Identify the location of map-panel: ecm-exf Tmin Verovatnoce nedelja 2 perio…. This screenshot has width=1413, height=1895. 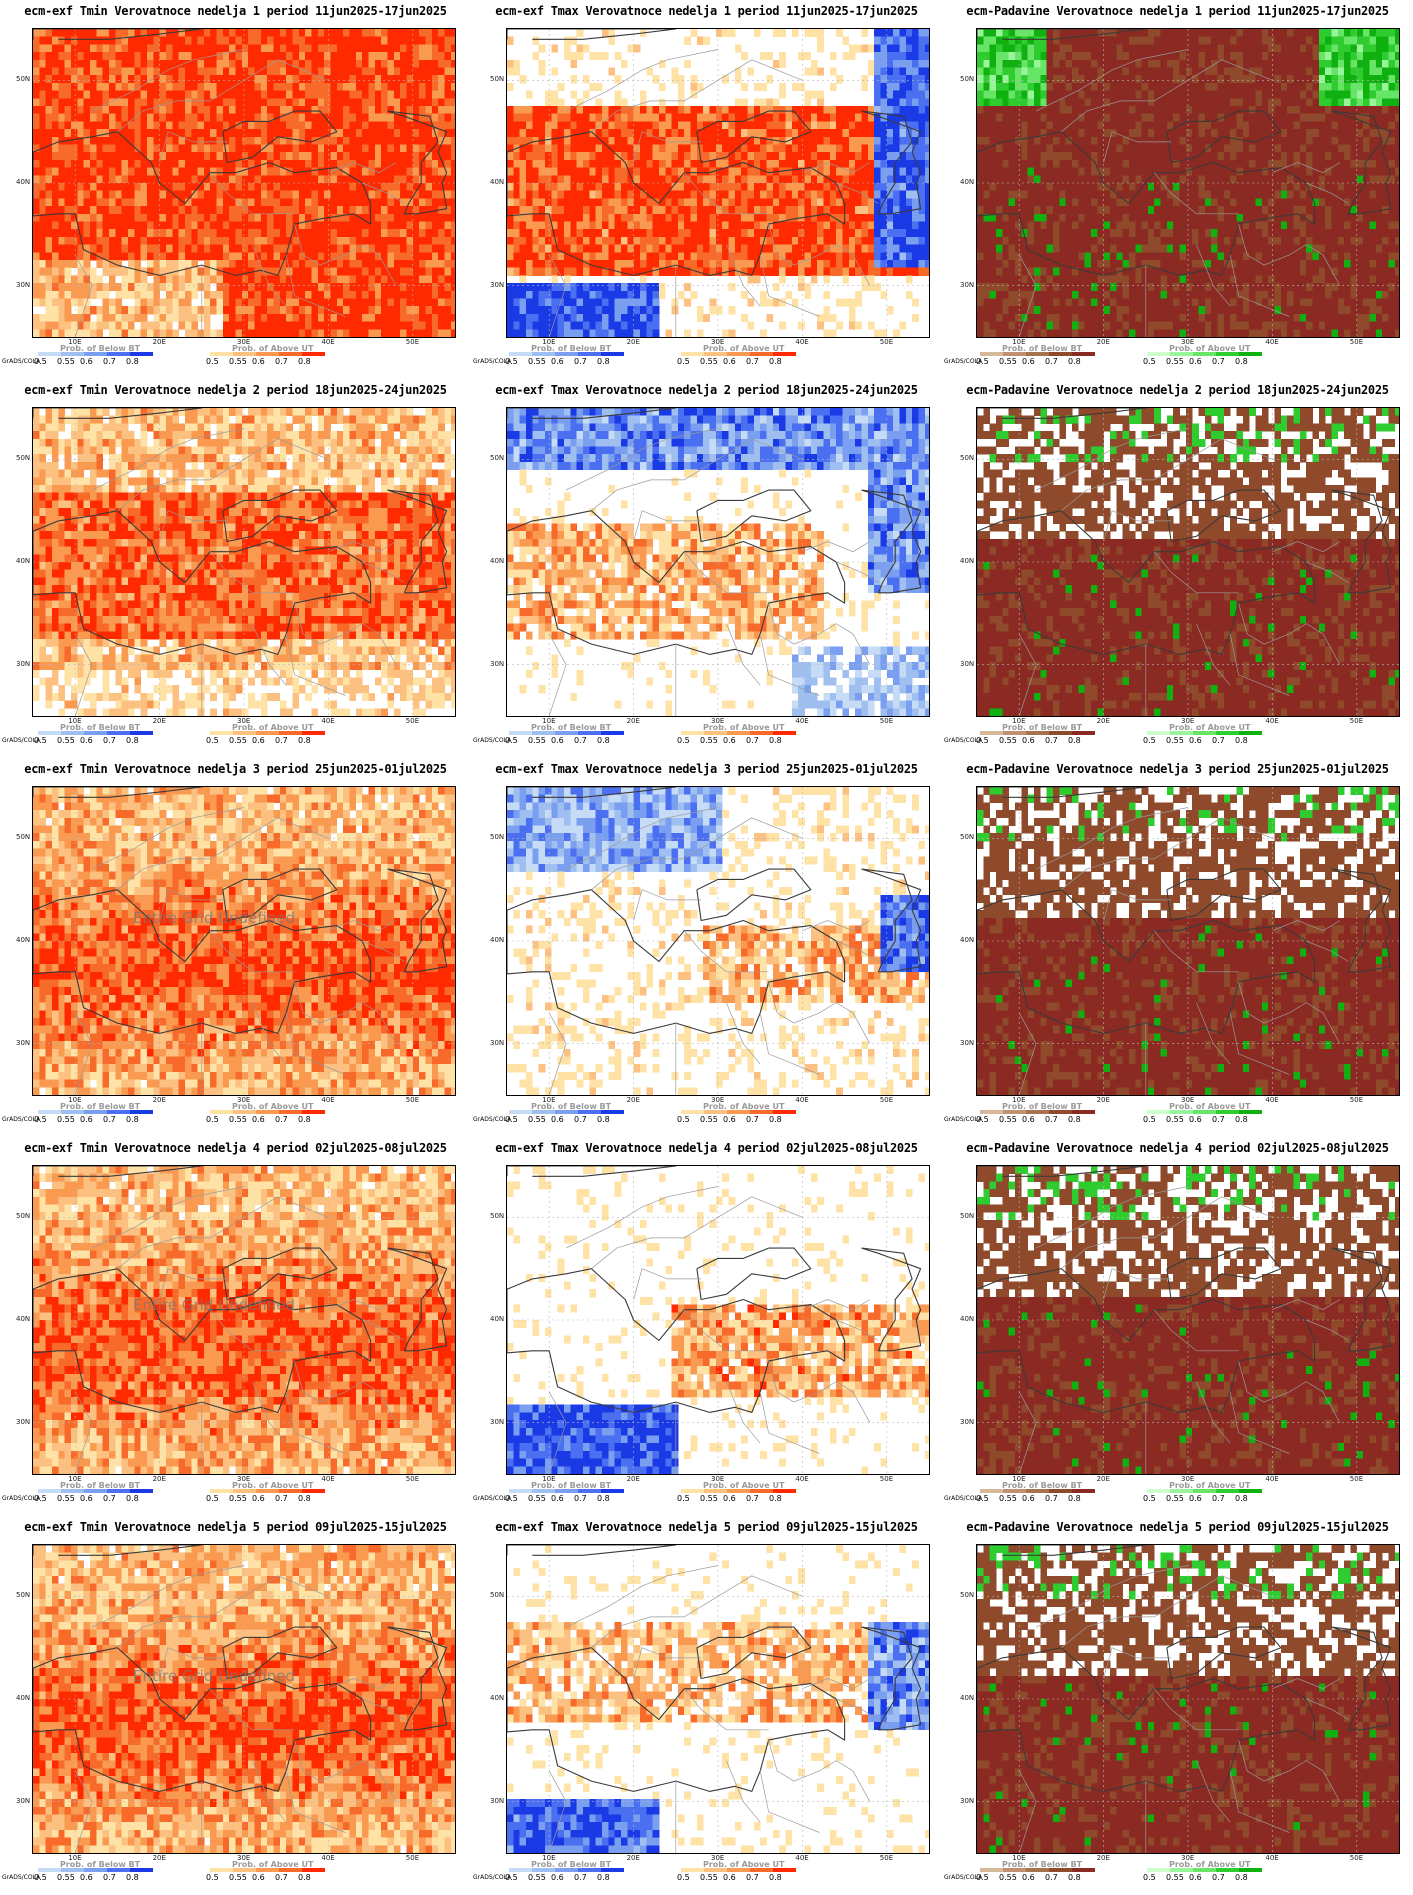
(235, 568).